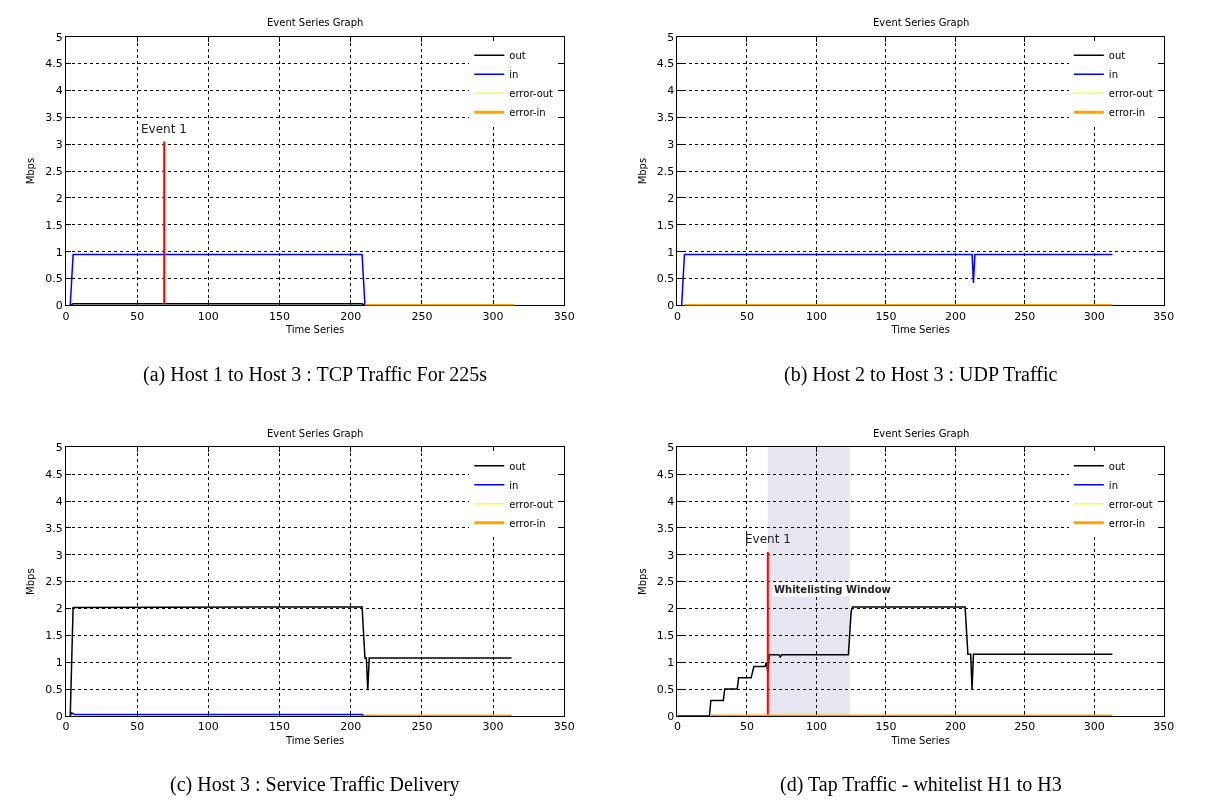 The height and width of the screenshot is (801, 1207). Describe the element at coordinates (832, 589) in the screenshot. I see `band-label: Whitelisting Window` at that location.